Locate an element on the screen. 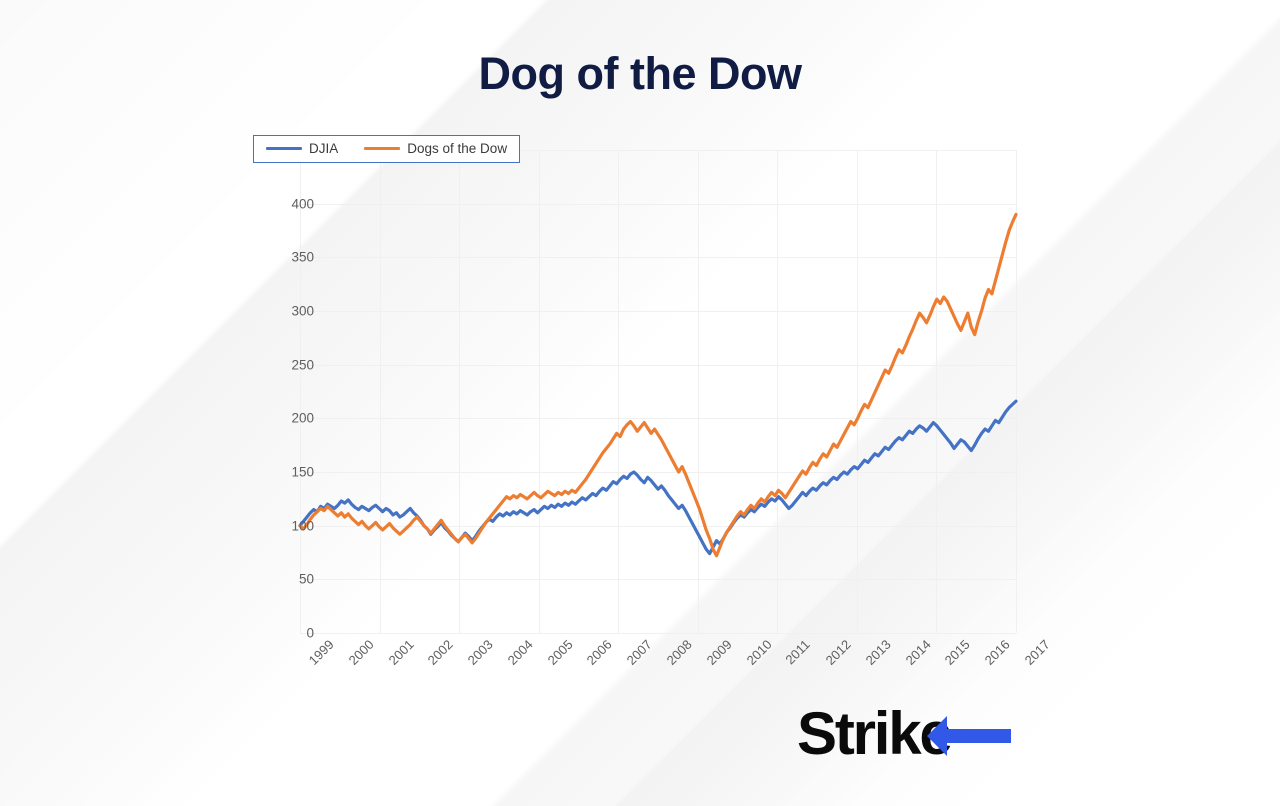 The width and height of the screenshot is (1280, 806). y-axis-tick: 300 is located at coordinates (302, 311).